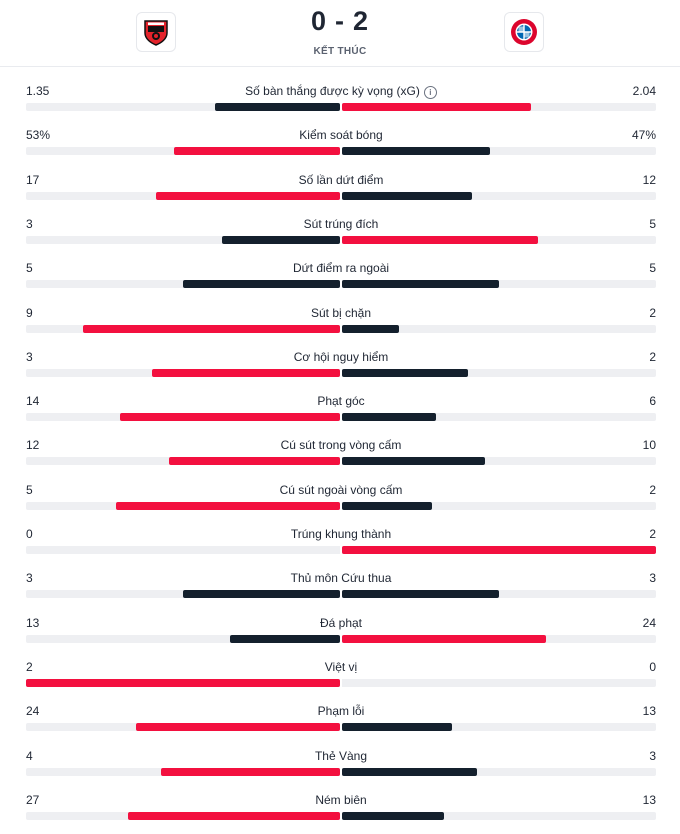  I want to click on stat-label: Kiểm soát bóng, so click(341, 135).